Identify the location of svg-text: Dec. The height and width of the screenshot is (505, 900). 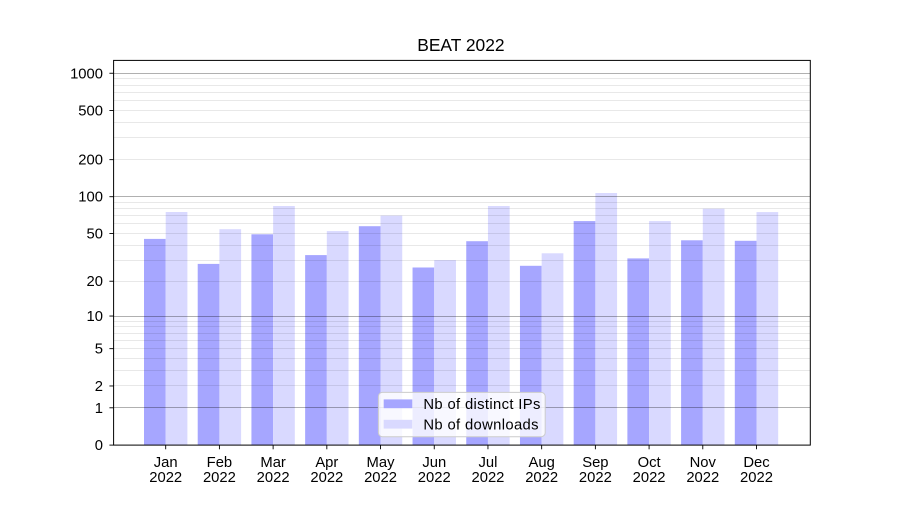
(756, 463).